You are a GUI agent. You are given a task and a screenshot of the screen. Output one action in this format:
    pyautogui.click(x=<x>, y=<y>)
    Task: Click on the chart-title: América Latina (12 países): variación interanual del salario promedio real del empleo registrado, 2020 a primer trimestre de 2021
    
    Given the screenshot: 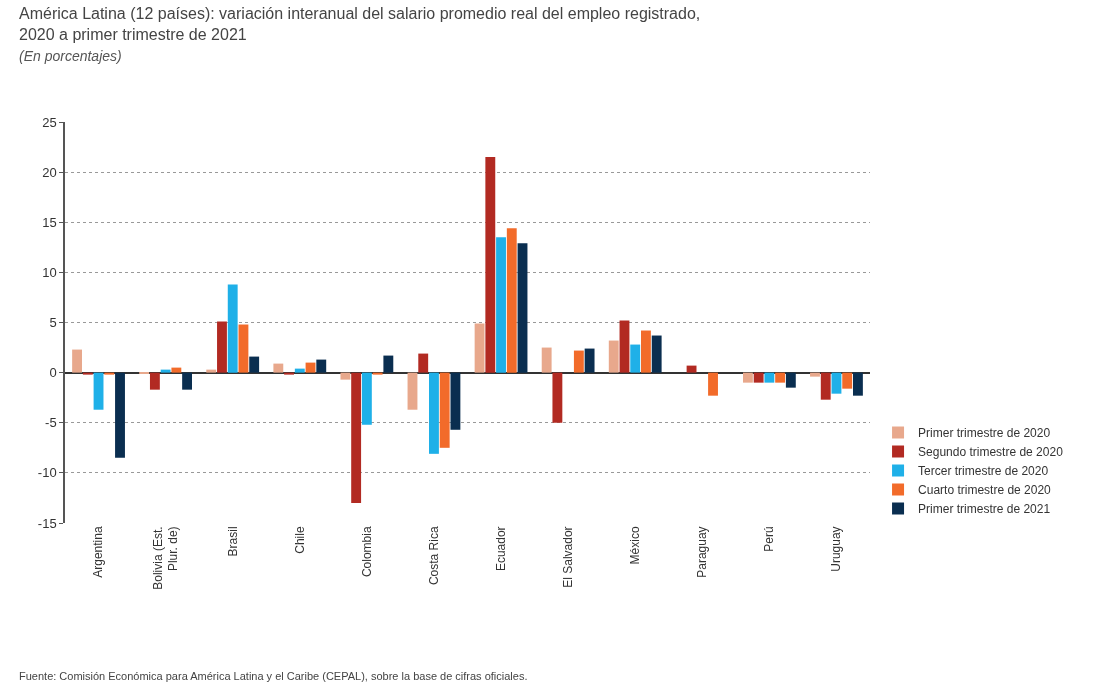 What is the action you would take?
    pyautogui.click(x=360, y=24)
    